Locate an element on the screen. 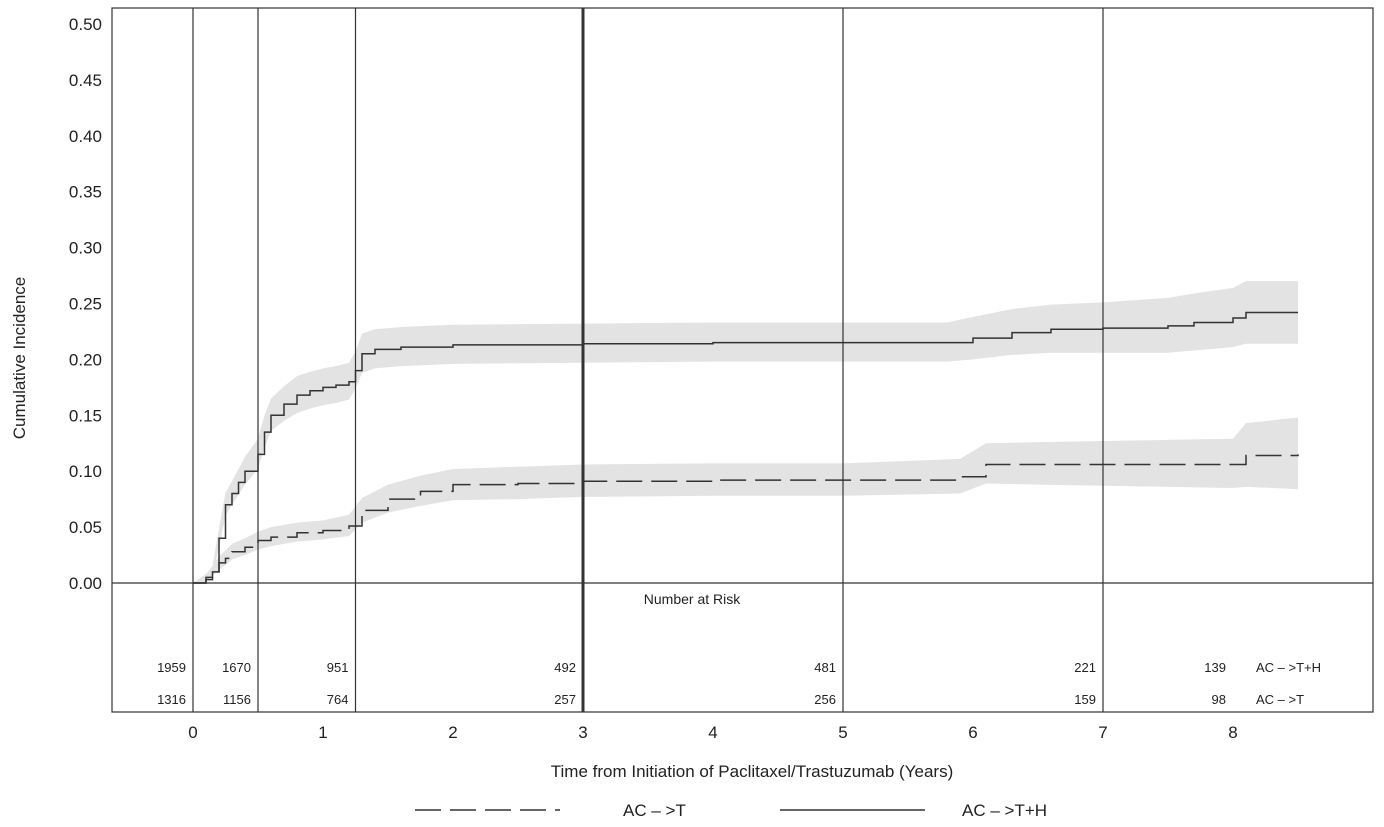  y-tick-label: 0.10 is located at coordinates (85, 471).